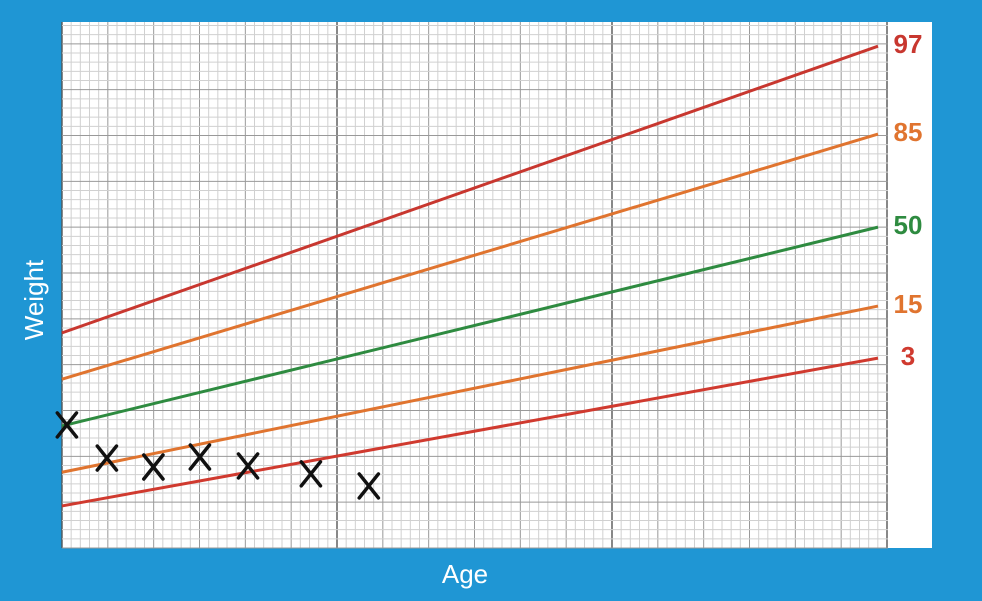  What do you see at coordinates (908, 356) in the screenshot?
I see `legend-label: 3` at bounding box center [908, 356].